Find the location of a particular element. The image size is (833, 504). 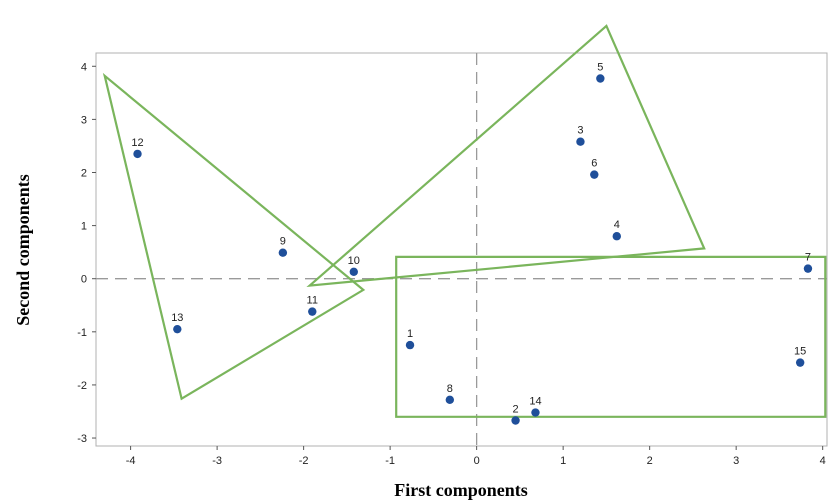

x-tick-label: 4 is located at coordinates (823, 461).